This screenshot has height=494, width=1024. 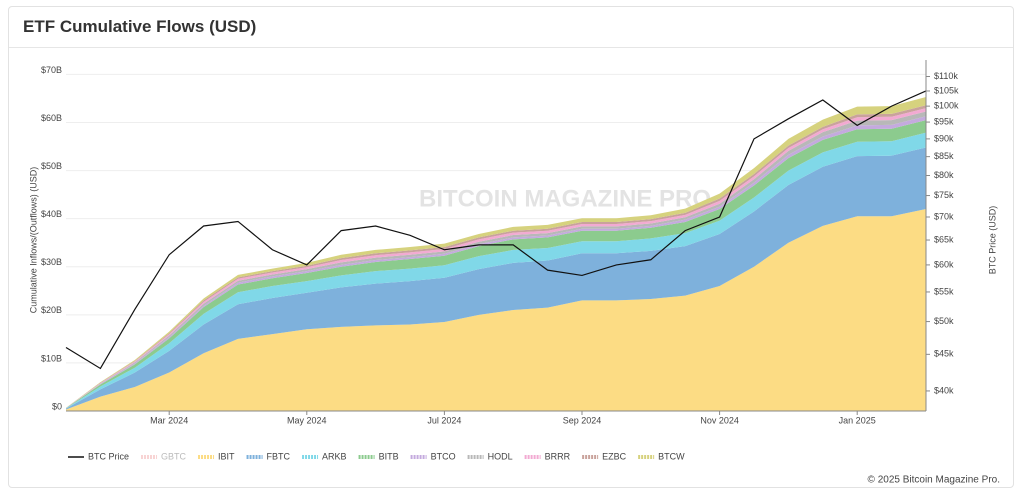 I want to click on legend-label: FBTC, so click(x=279, y=456).